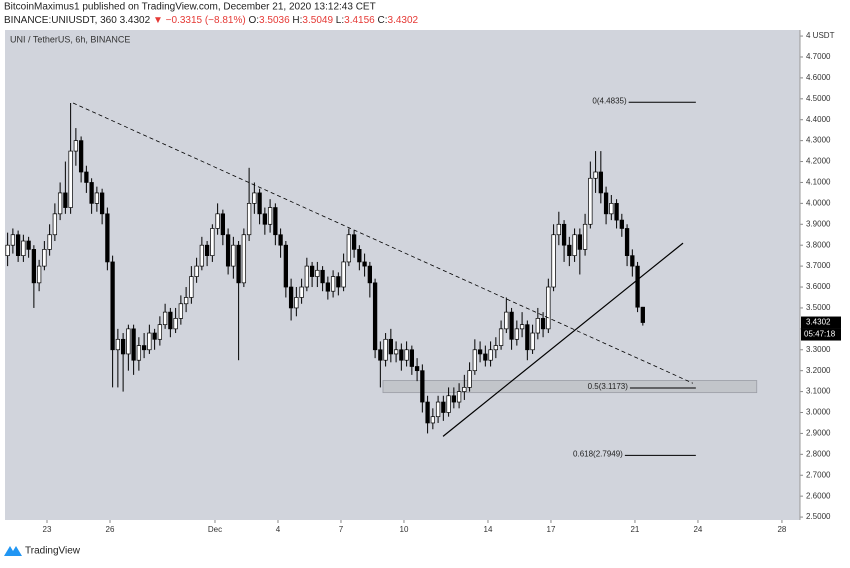  I want to click on header-item: 3.4156, so click(359, 20).